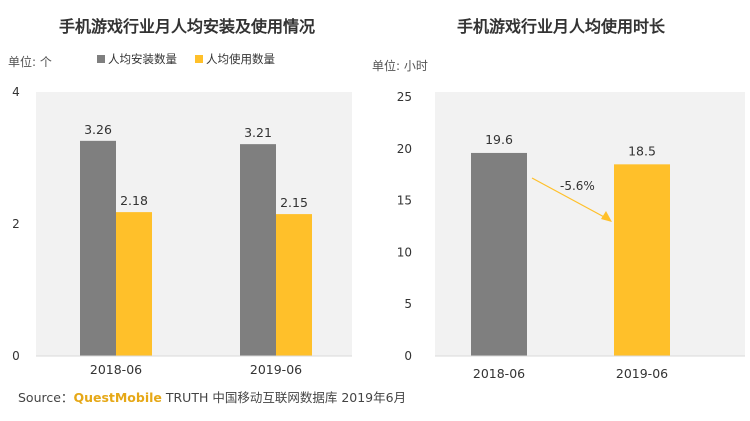 The height and width of the screenshot is (421, 750). I want to click on right-y-tick-label: 25, so click(404, 97).